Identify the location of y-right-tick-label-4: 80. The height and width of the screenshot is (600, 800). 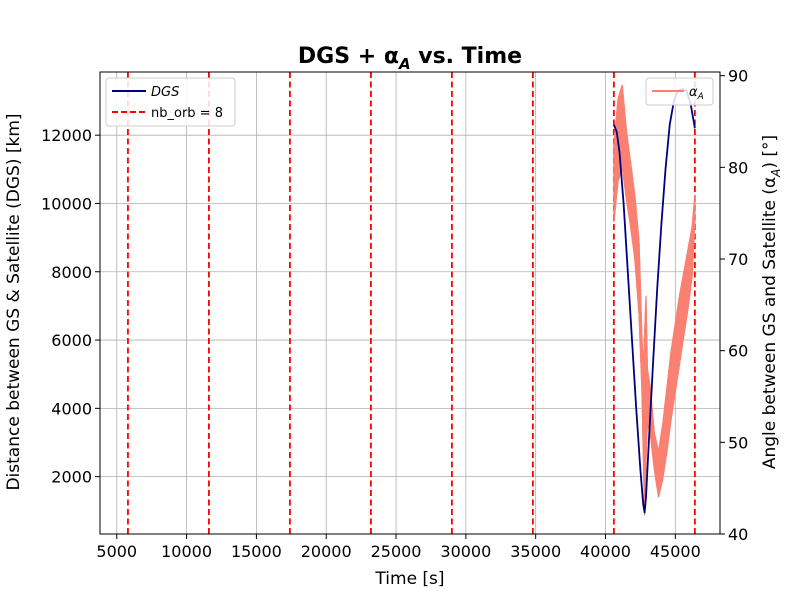
(738, 167).